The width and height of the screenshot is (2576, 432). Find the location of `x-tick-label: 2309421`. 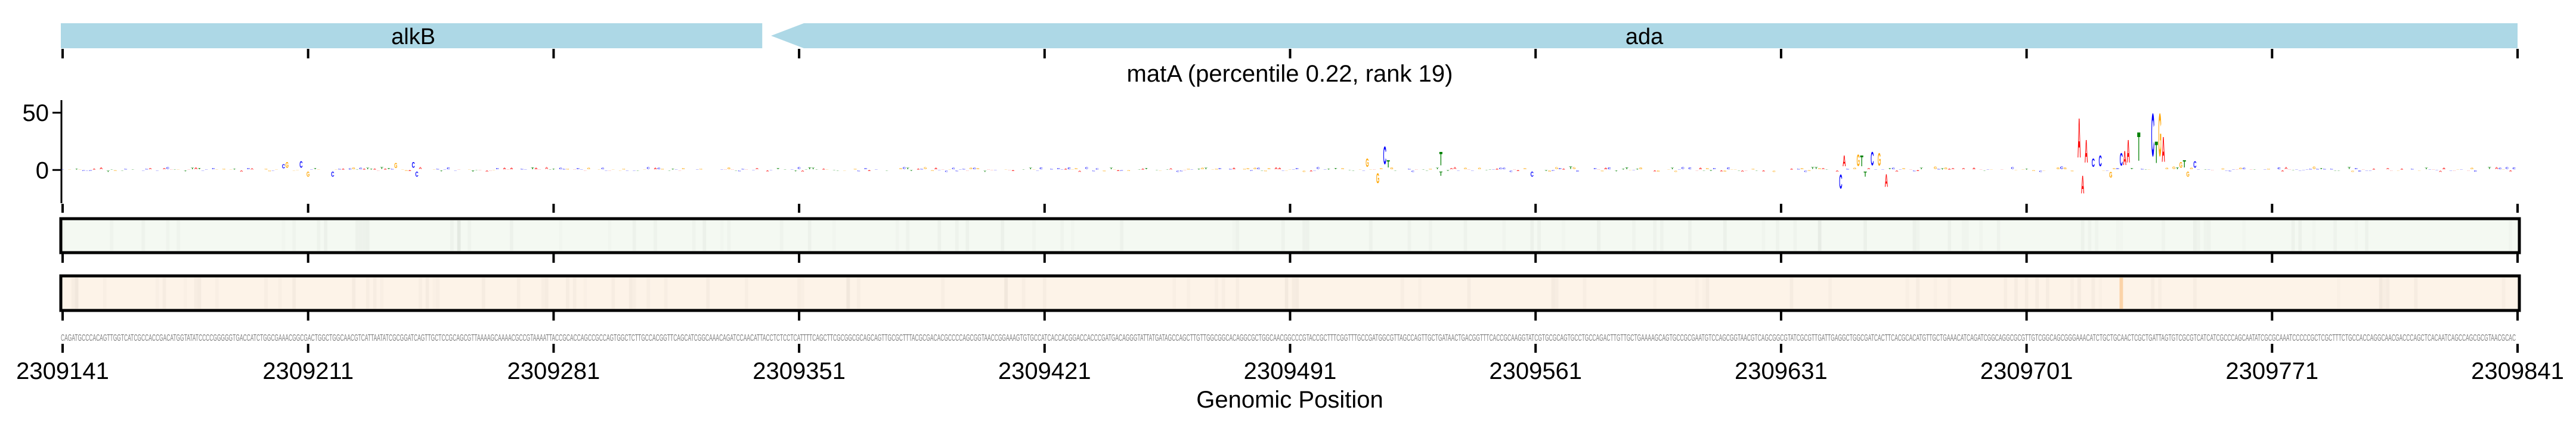

x-tick-label: 2309421 is located at coordinates (1044, 371).